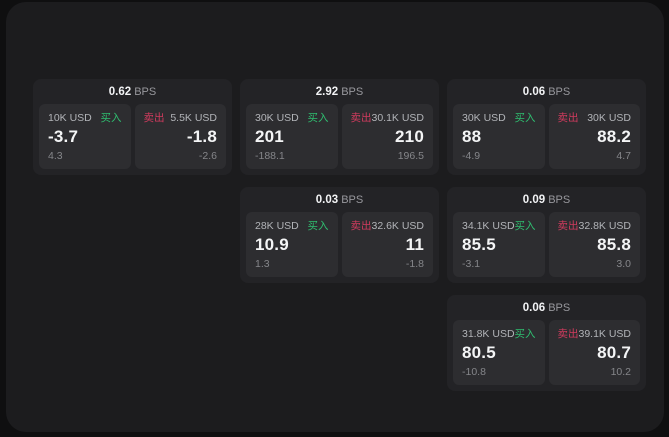 This screenshot has width=669, height=437. Describe the element at coordinates (339, 91) in the screenshot. I see `bps-header: 2.92 BPS` at that location.